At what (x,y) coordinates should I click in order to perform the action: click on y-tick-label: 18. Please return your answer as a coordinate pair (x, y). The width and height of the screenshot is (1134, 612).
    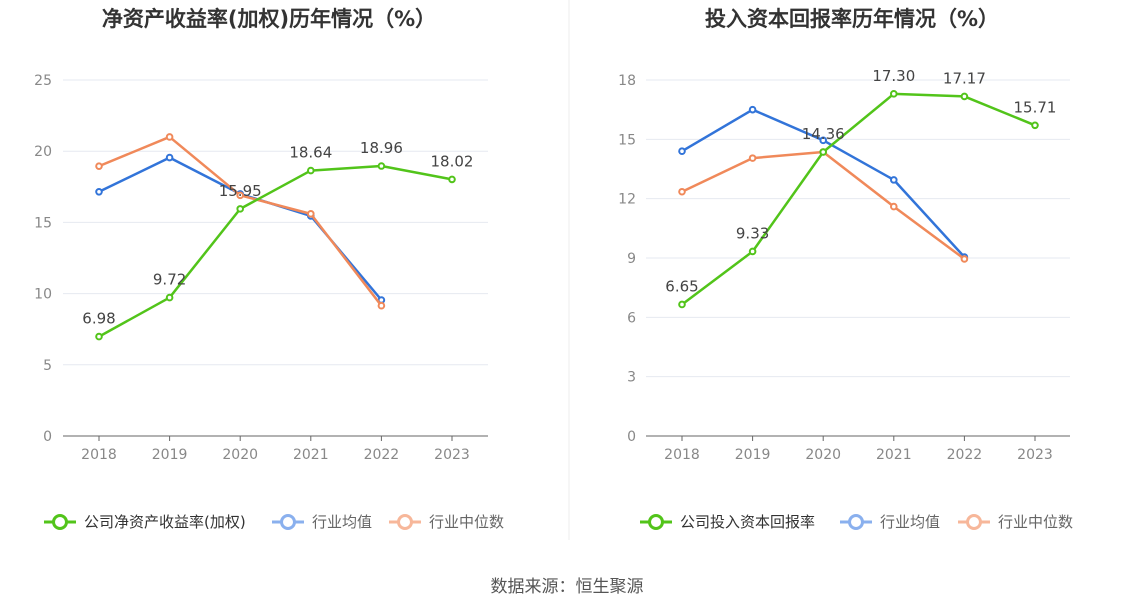
    Looking at the image, I should click on (627, 81).